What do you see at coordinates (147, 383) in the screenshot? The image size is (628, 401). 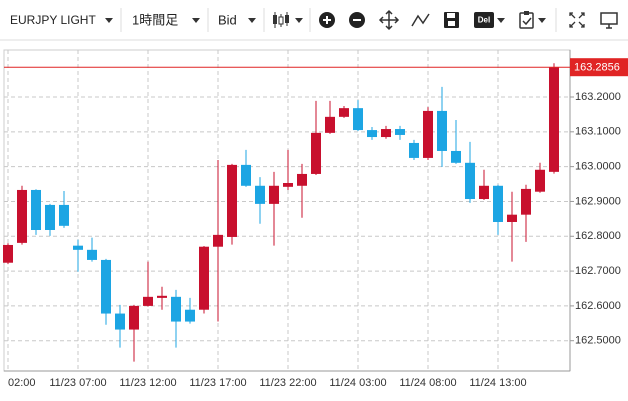 I see `x-tick-label: 11/23 12:00` at bounding box center [147, 383].